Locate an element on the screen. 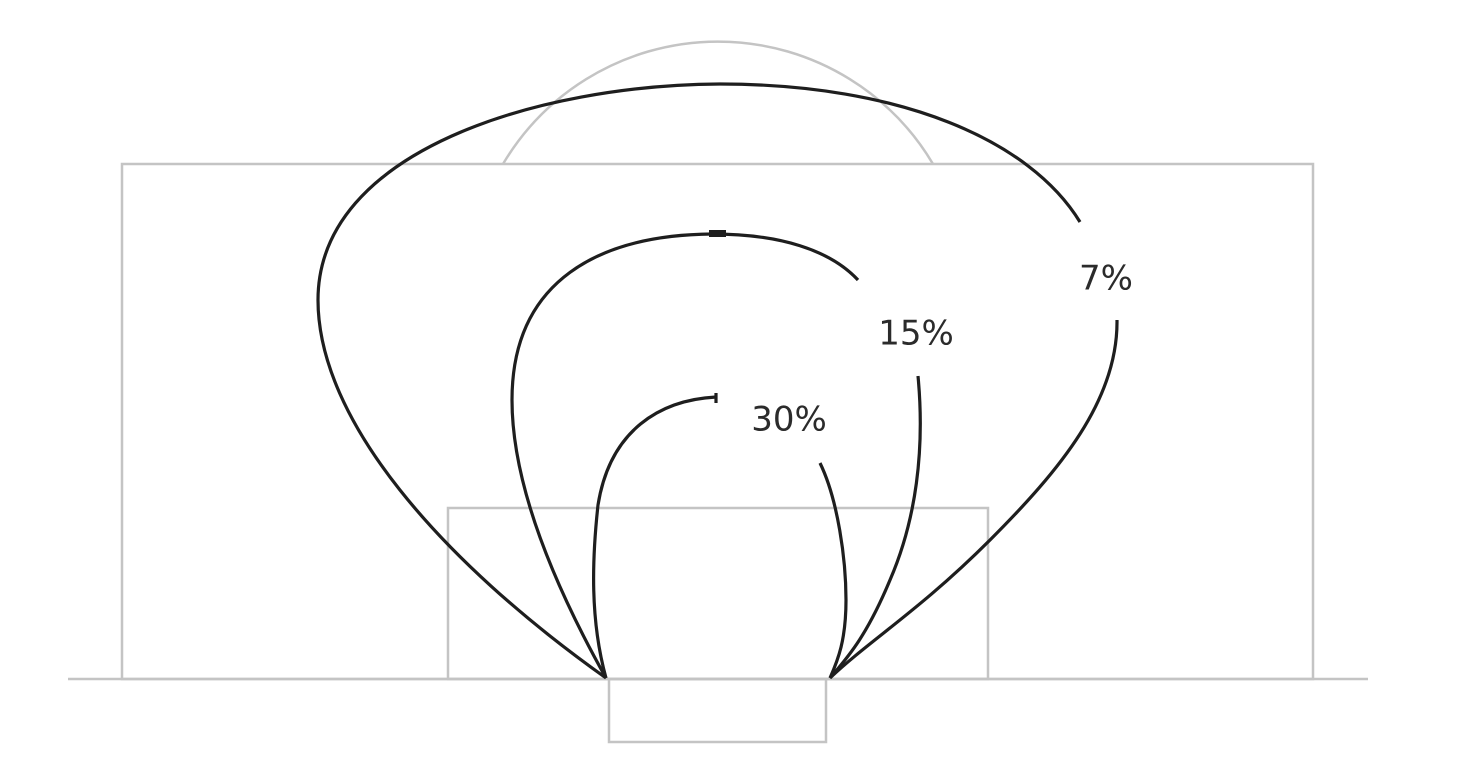 This screenshot has height=760, width=1464. contour-middle-right is located at coordinates (875, 527).